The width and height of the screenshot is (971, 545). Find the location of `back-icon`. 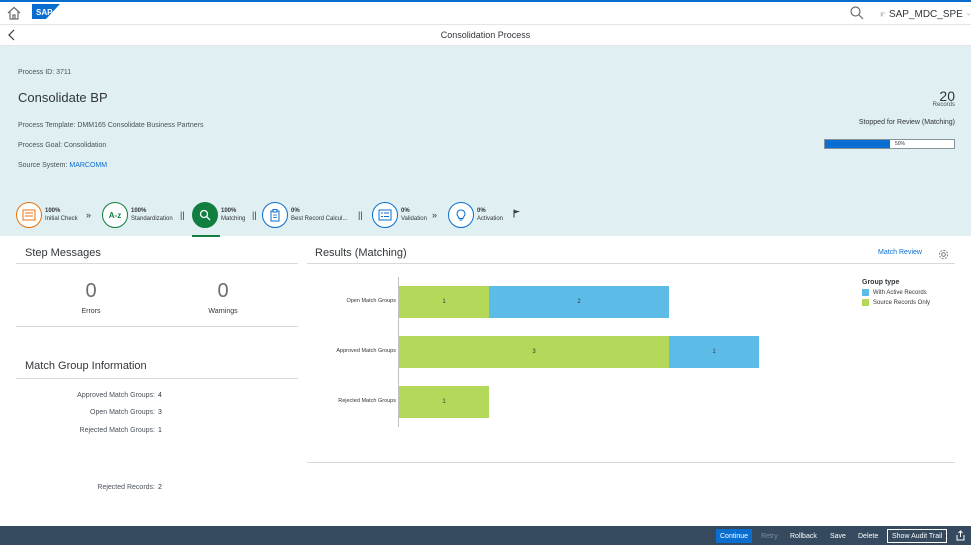

back-icon is located at coordinates (12, 35).